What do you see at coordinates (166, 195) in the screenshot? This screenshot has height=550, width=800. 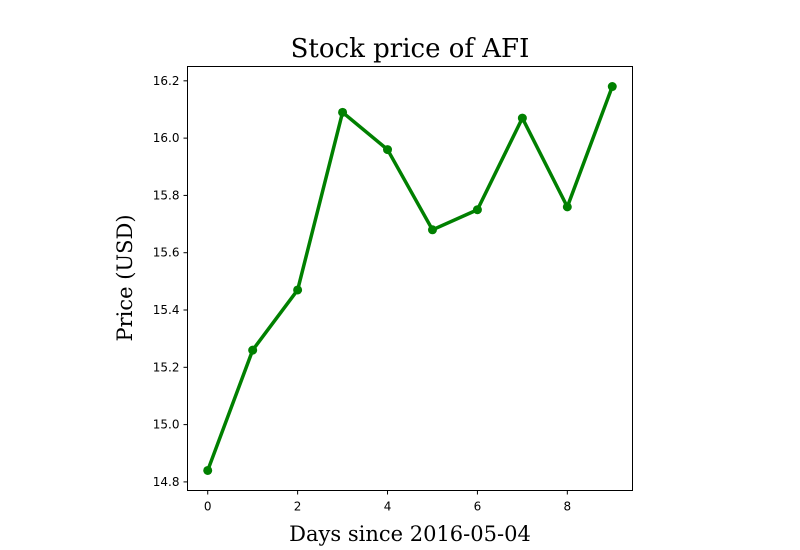 I see `y-tick-label: 15.8` at bounding box center [166, 195].